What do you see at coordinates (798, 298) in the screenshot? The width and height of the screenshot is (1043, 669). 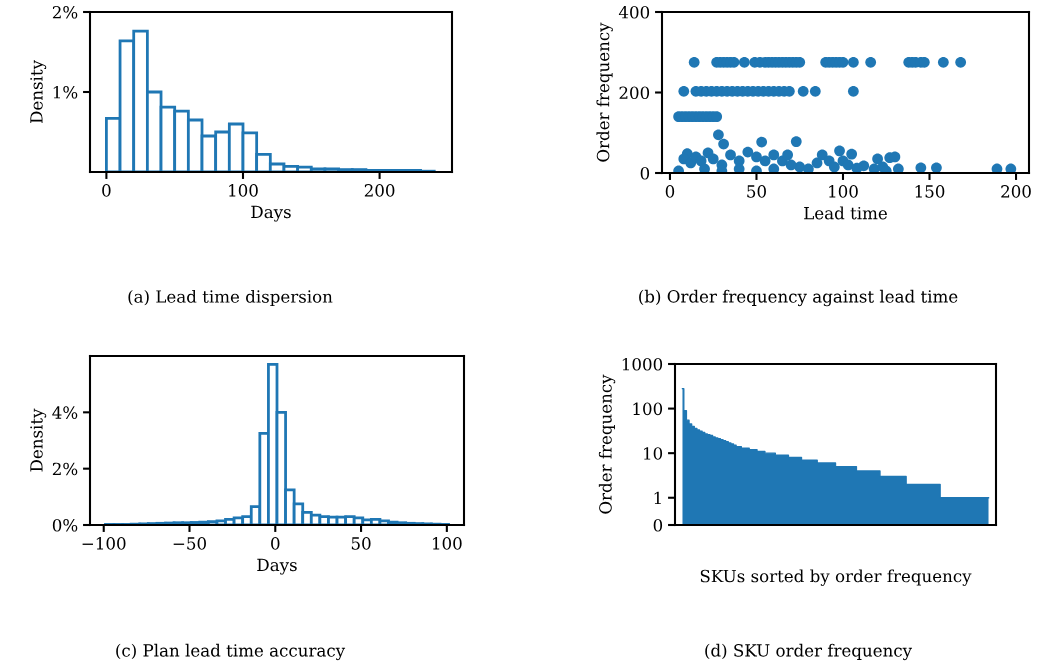 I see `text: (b) Order frequency against lead time` at bounding box center [798, 298].